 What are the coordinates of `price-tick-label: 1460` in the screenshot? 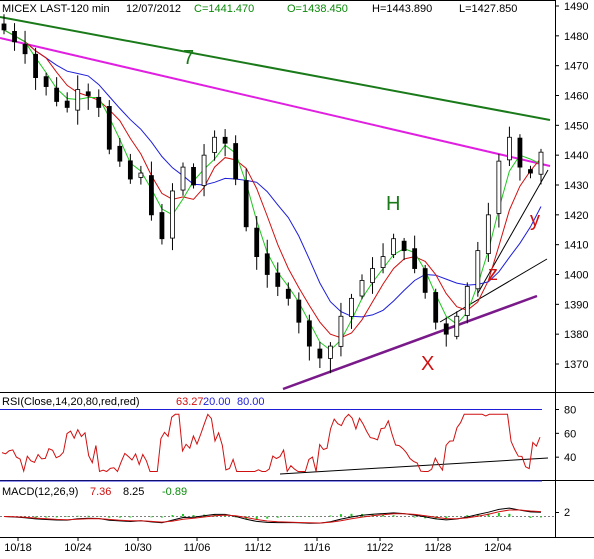 It's located at (576, 97).